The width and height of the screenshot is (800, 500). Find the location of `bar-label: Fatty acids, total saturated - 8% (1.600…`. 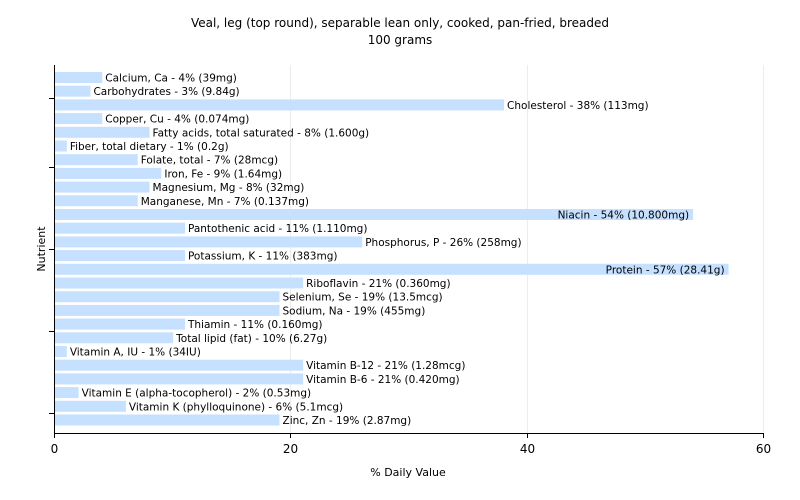

bar-label: Fatty acids, total saturated - 8% (1.600… is located at coordinates (261, 133).